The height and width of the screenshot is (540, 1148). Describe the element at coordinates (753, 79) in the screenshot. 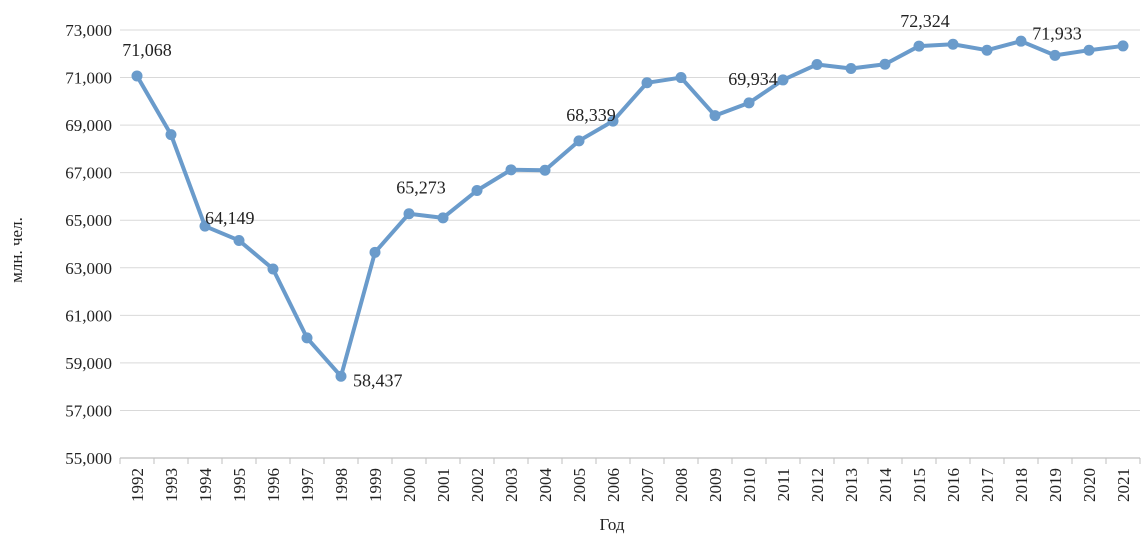

I see `data-label: 69,934` at that location.